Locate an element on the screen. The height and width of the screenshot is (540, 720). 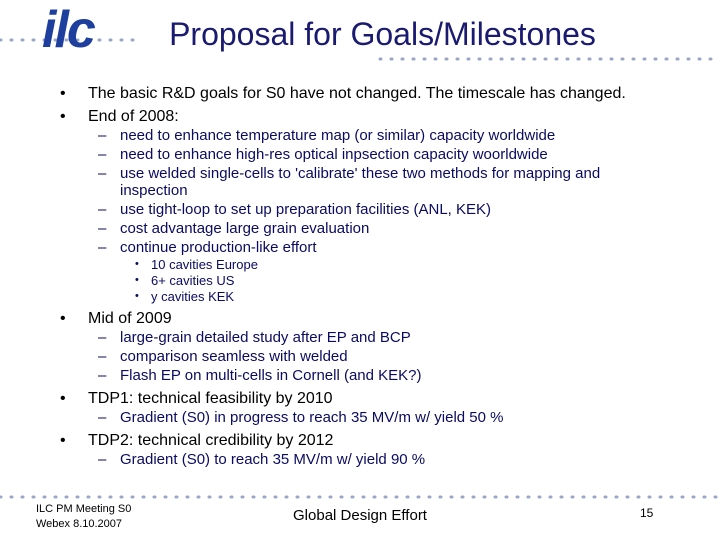
bullet-level-3: y cavities KEK is located at coordinates (350, 296).